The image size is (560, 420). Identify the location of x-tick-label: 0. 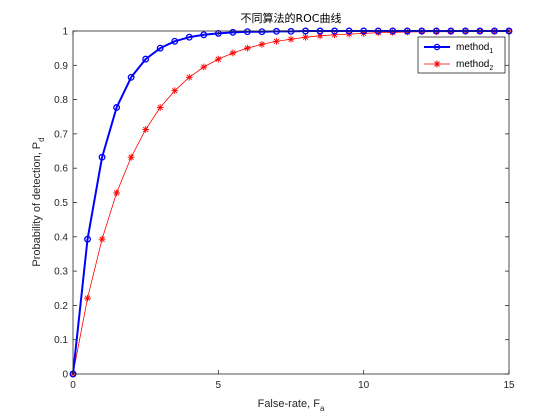
(73, 385).